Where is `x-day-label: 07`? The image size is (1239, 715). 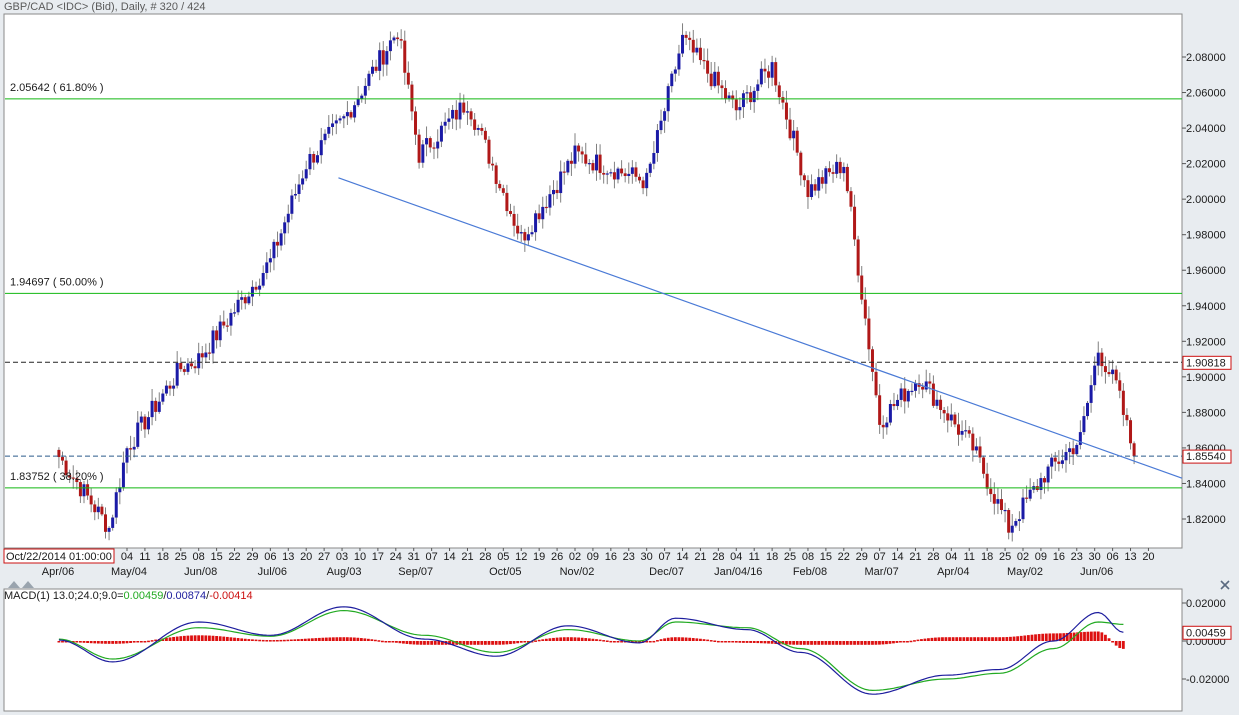
x-day-label: 07 is located at coordinates (664, 557).